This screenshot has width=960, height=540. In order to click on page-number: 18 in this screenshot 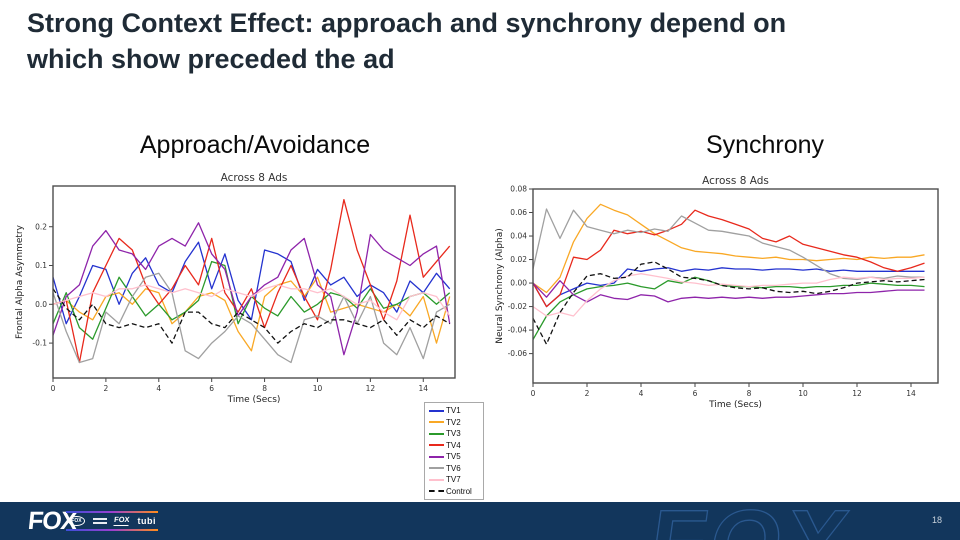, I will do `click(936, 520)`.